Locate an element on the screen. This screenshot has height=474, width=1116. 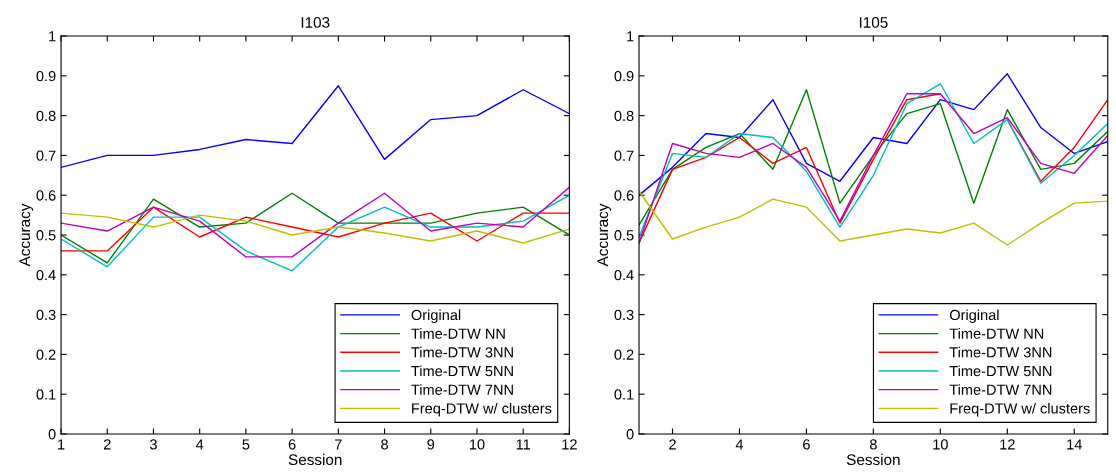
chart-title: I103 is located at coordinates (315, 22).